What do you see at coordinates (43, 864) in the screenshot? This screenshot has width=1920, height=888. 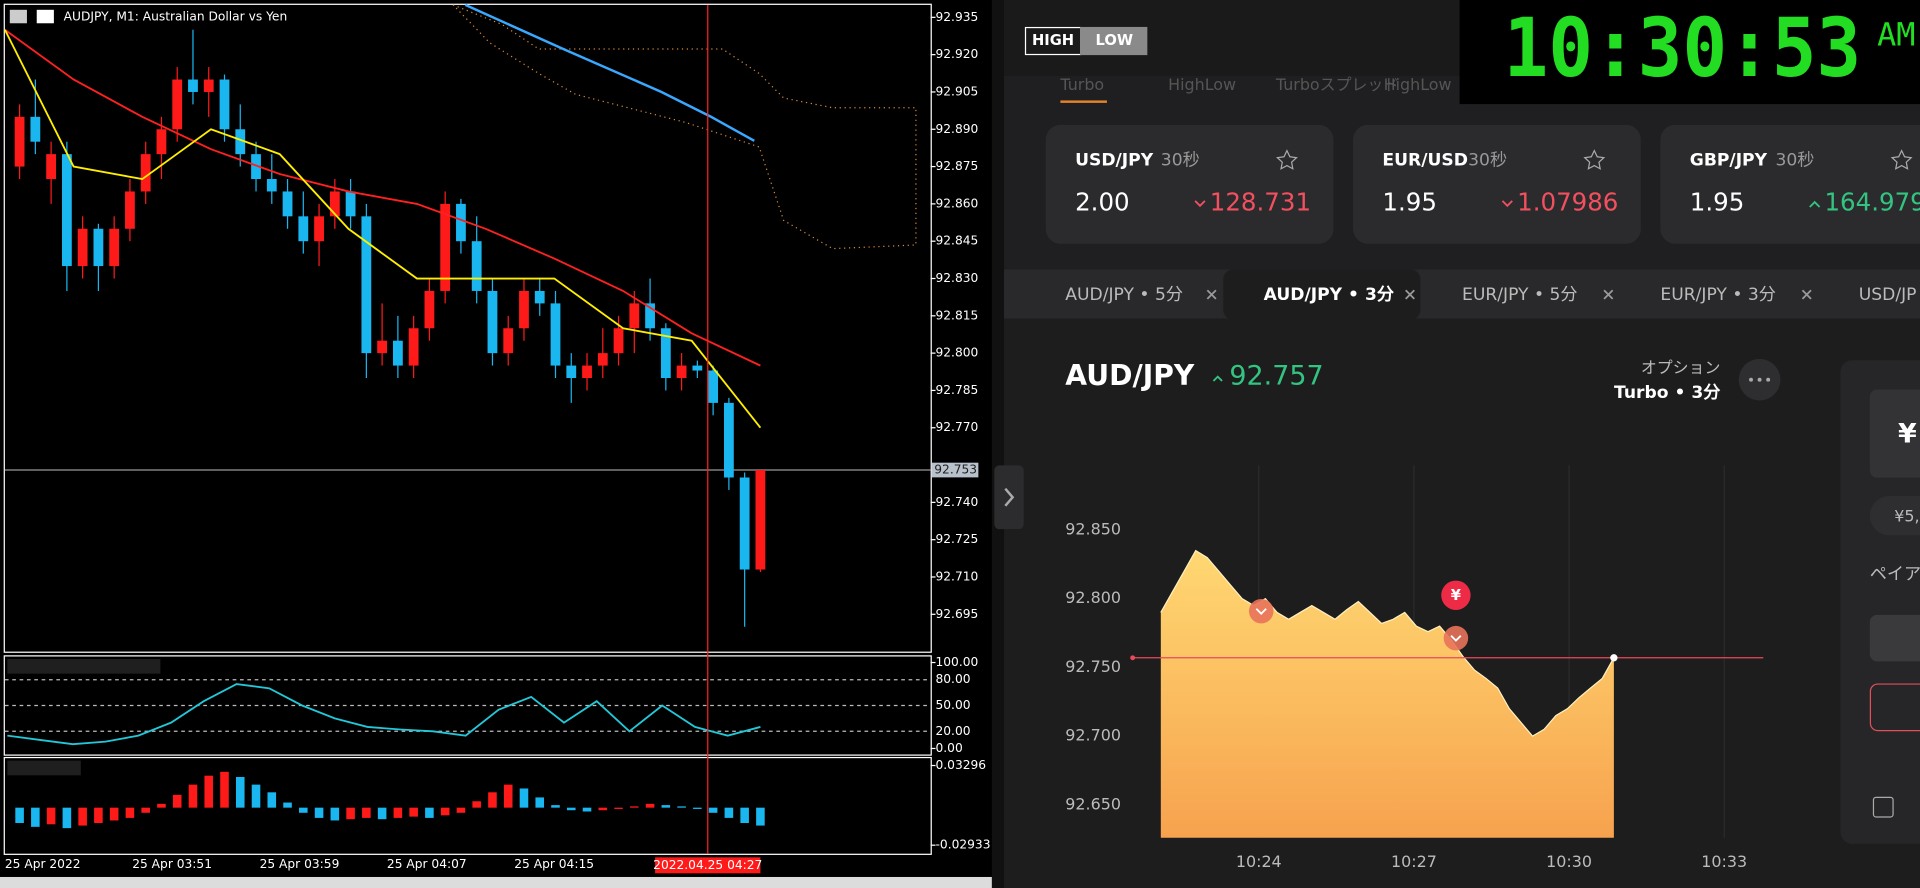 I see `time-label: 25 Apr 2022` at bounding box center [43, 864].